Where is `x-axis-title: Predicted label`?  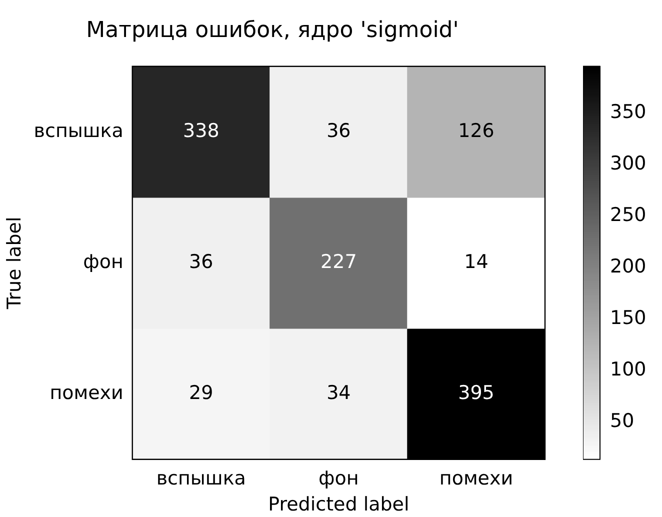
x-axis-title: Predicted label is located at coordinates (339, 505).